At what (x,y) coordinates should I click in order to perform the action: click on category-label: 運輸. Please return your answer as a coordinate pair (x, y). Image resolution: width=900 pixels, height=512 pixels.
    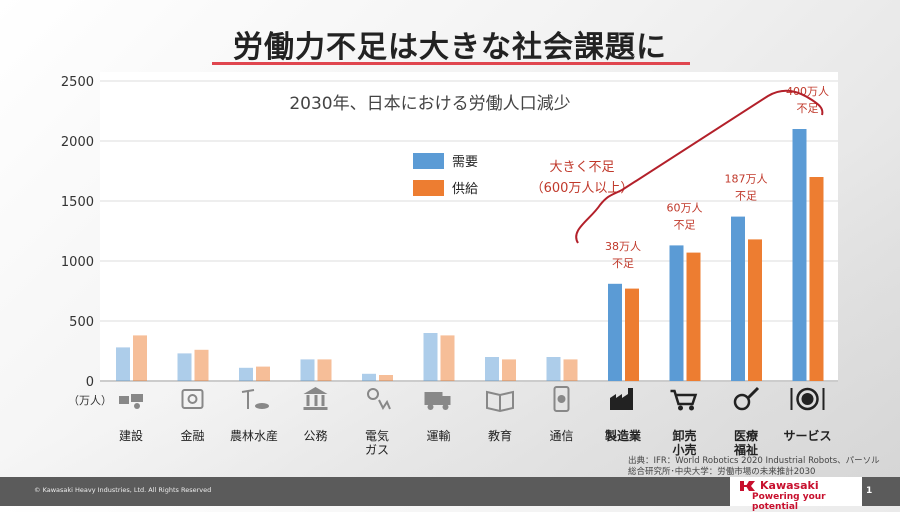
    Looking at the image, I should click on (438, 435).